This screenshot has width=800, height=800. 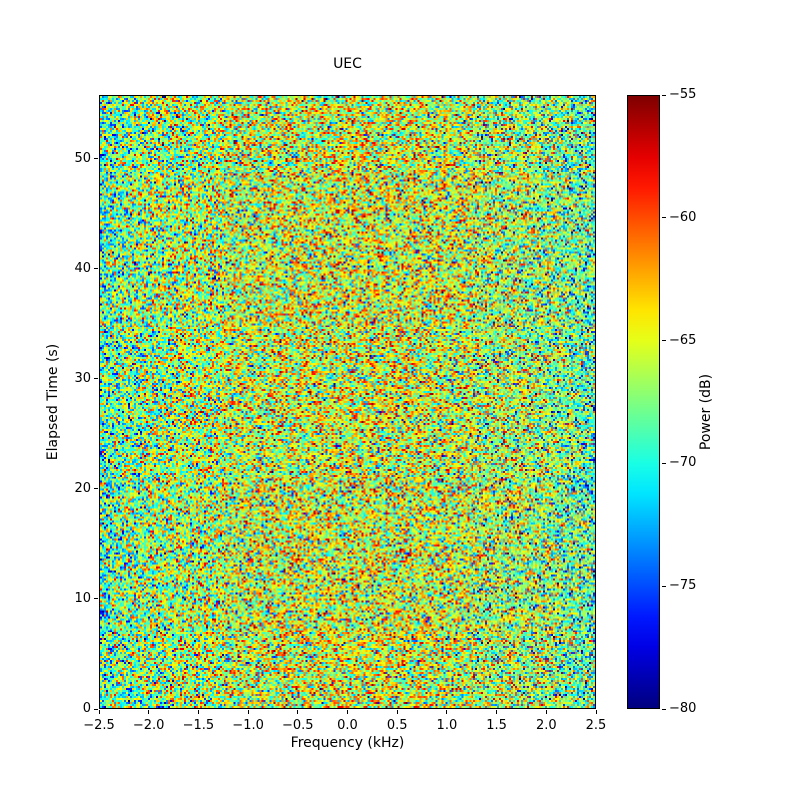 What do you see at coordinates (53, 402) in the screenshot?
I see `y-axis-label: Elapsed Time (s)` at bounding box center [53, 402].